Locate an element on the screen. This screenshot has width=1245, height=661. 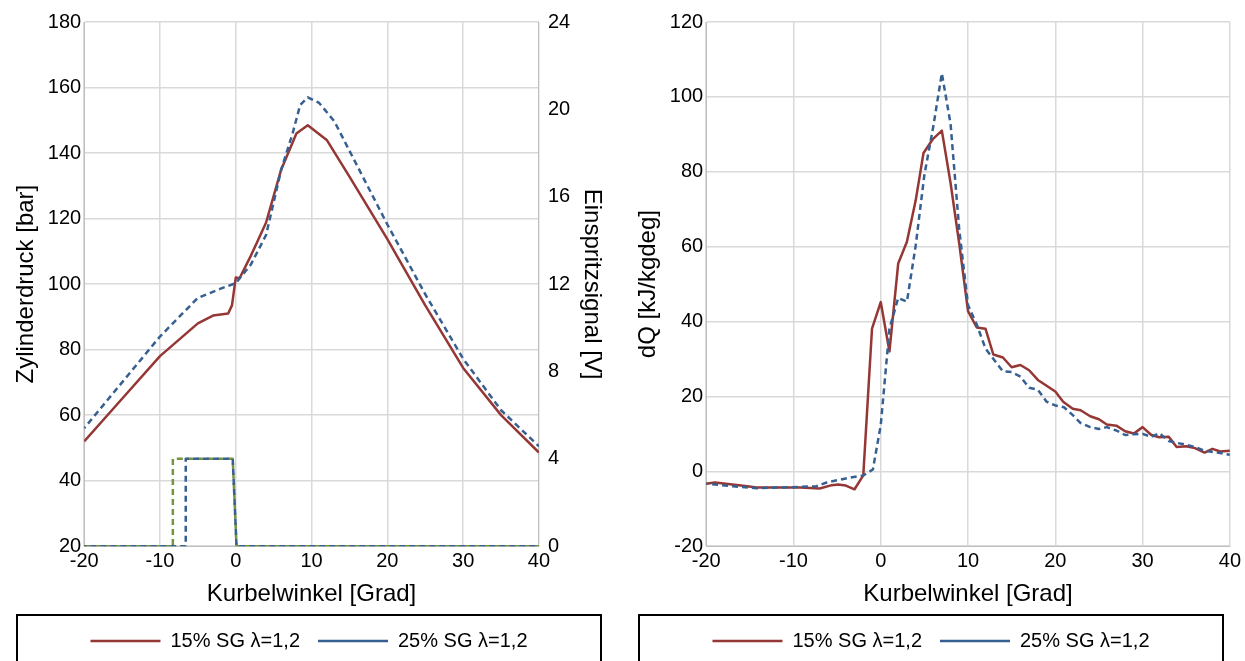
y2-tick-label: 24 is located at coordinates (559, 20).